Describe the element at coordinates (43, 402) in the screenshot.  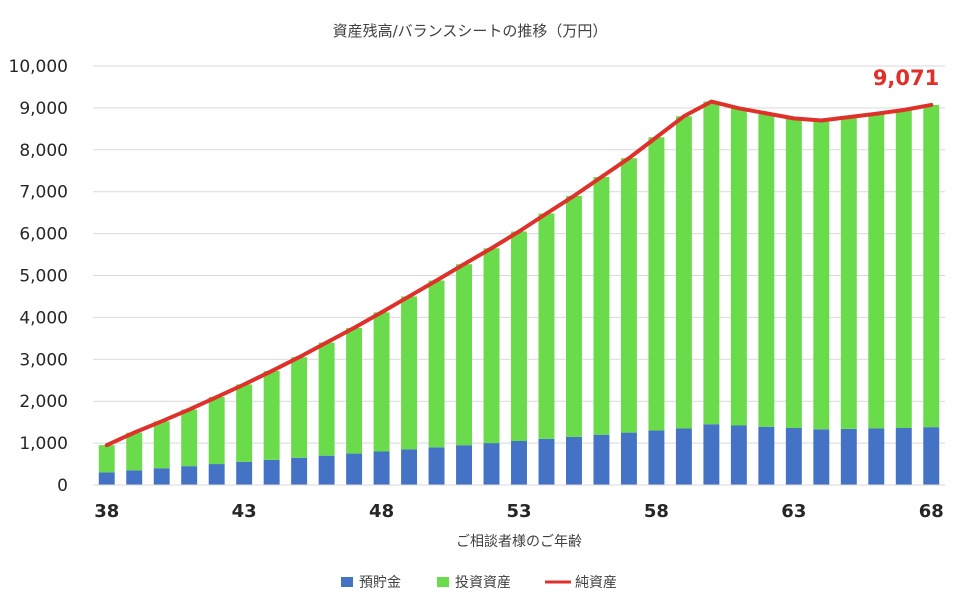
I see `y-tick-label: 2,000` at that location.